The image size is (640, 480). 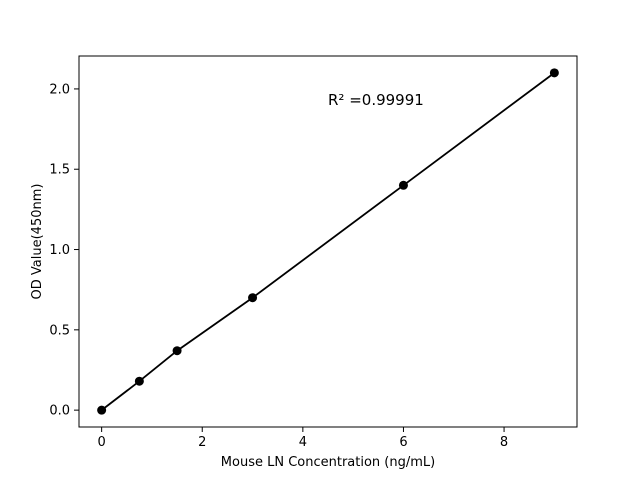 I want to click on y-tick-label: 2.0, so click(x=59, y=89).